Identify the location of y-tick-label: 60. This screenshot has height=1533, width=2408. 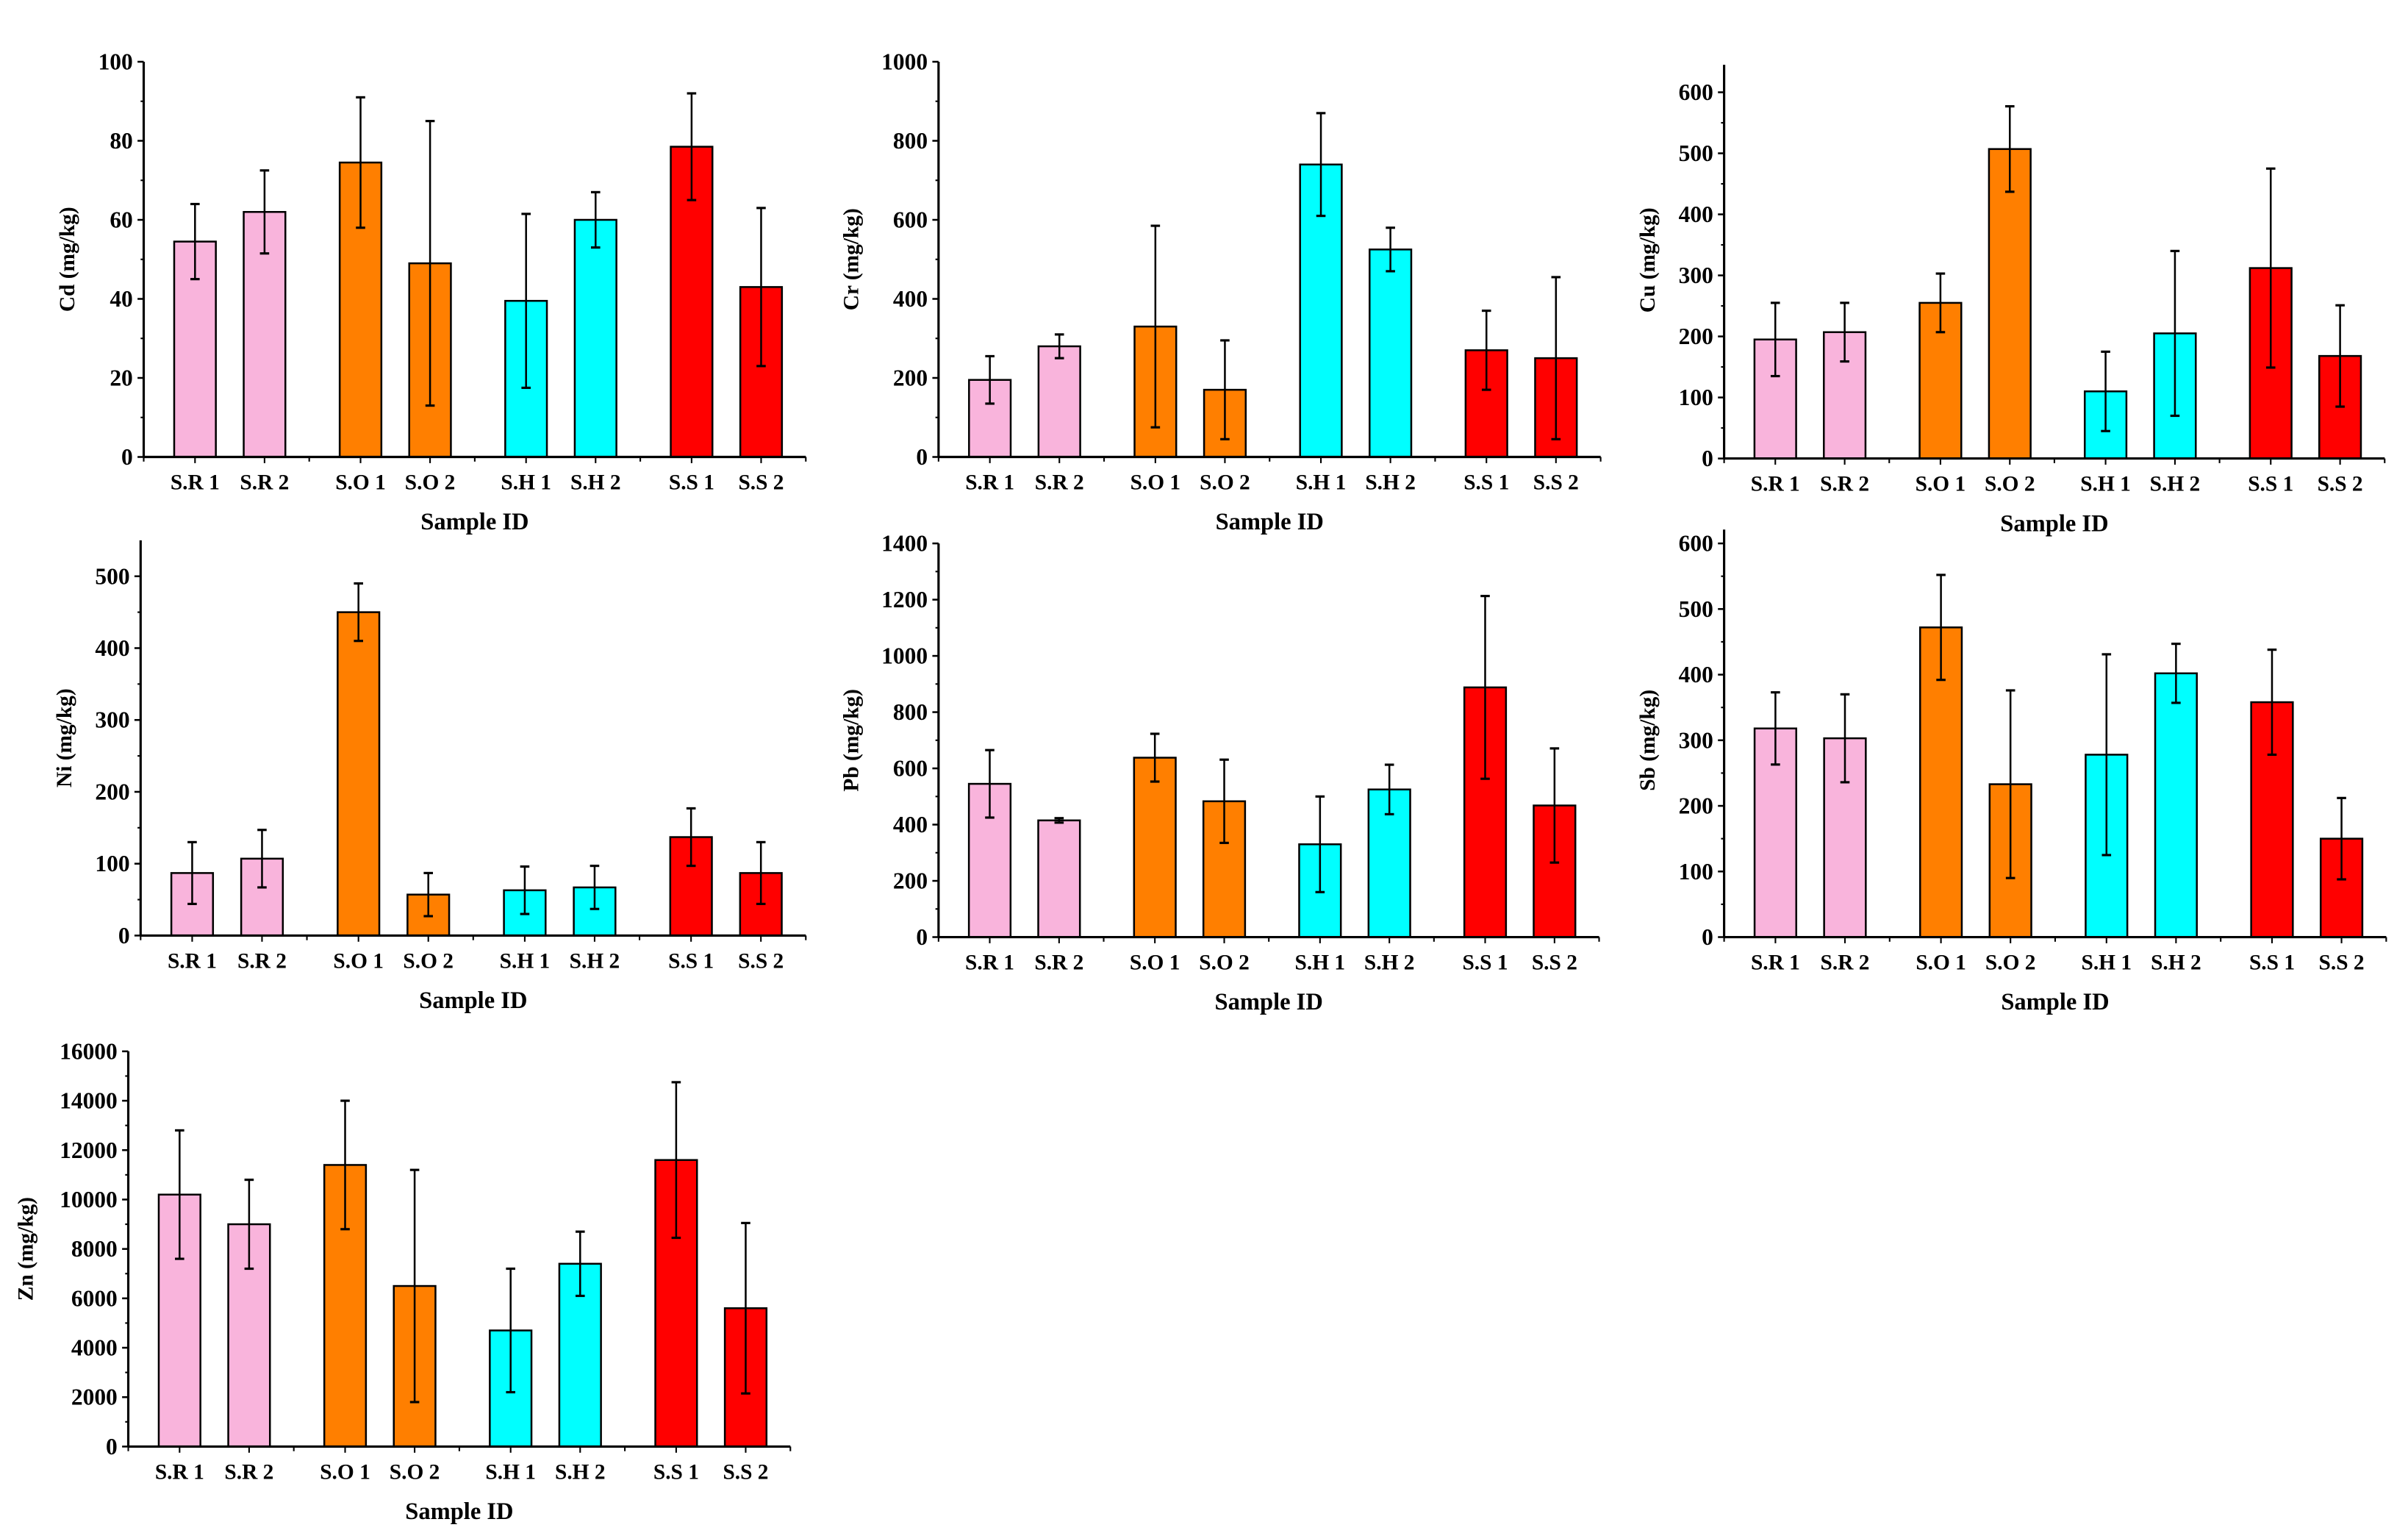
(121, 219).